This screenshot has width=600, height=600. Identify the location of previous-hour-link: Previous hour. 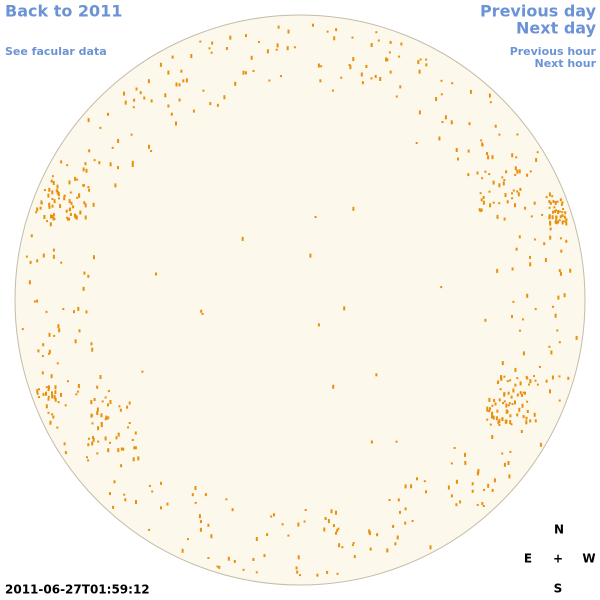
(553, 51).